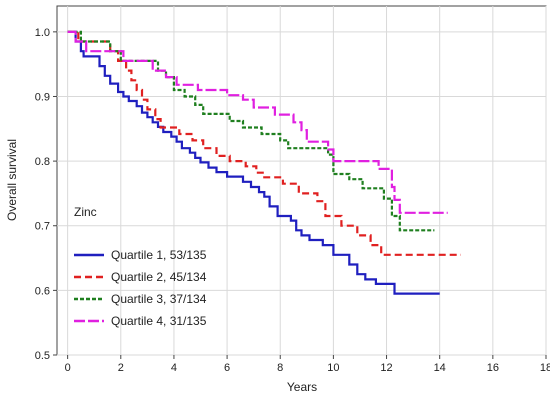 Image resolution: width=550 pixels, height=400 pixels. What do you see at coordinates (121, 368) in the screenshot?
I see `x-tick-label: 2` at bounding box center [121, 368].